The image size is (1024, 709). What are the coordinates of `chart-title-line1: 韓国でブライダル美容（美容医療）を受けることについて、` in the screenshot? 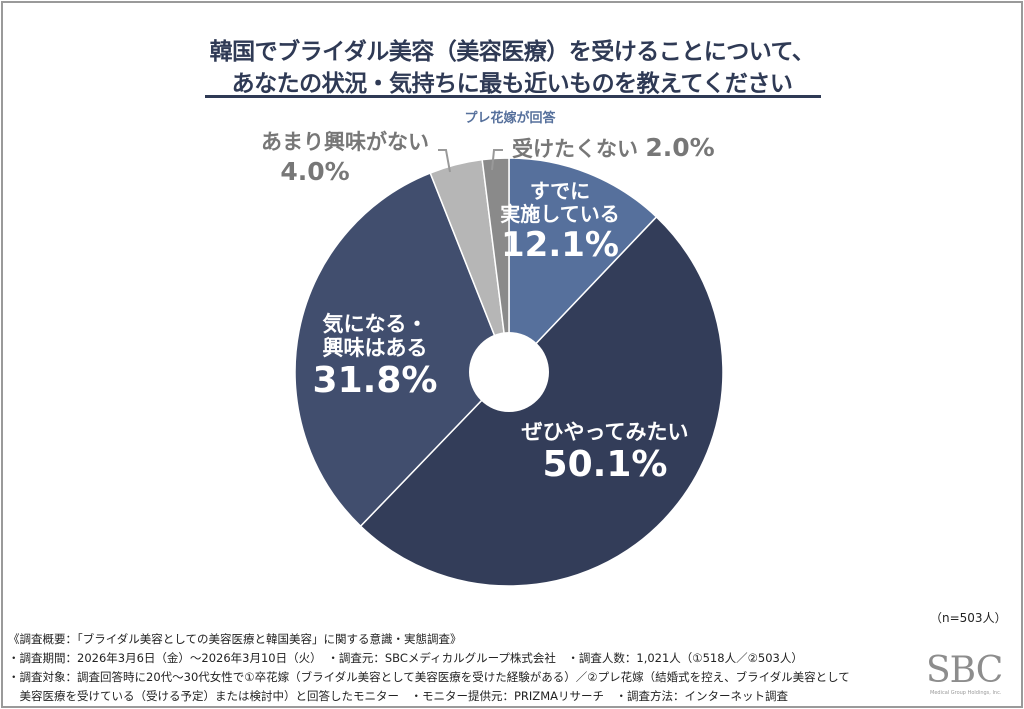 It's located at (512, 52).